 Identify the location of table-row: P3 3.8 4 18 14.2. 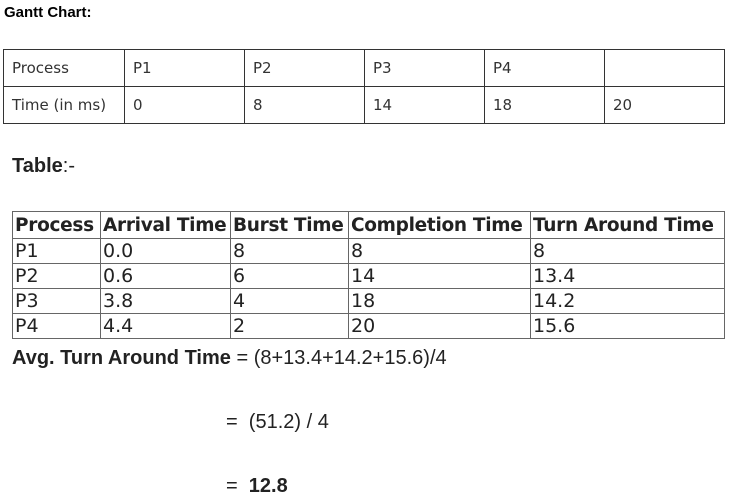
(368, 301).